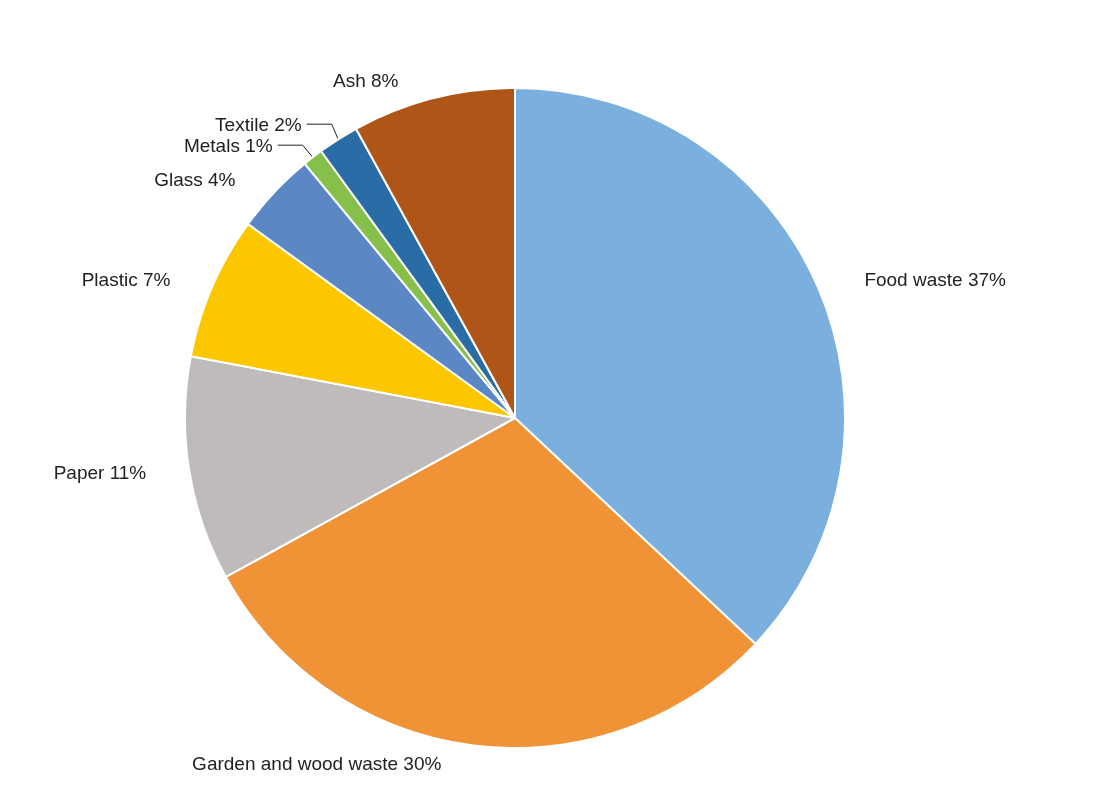 Image resolution: width=1095 pixels, height=812 pixels. I want to click on slice-label: Garden and wood waste 30%, so click(317, 763).